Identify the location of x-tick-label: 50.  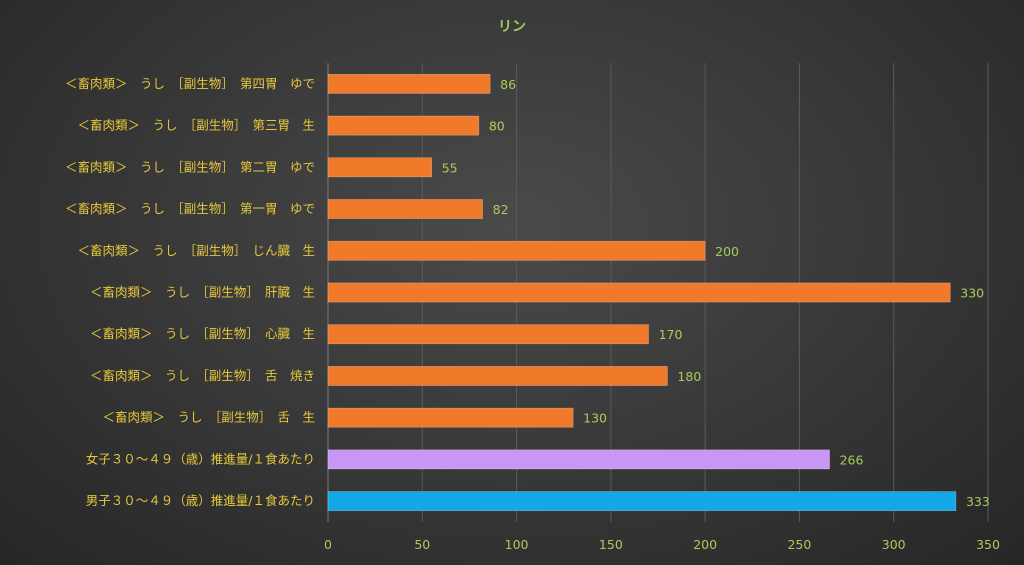
(422, 544).